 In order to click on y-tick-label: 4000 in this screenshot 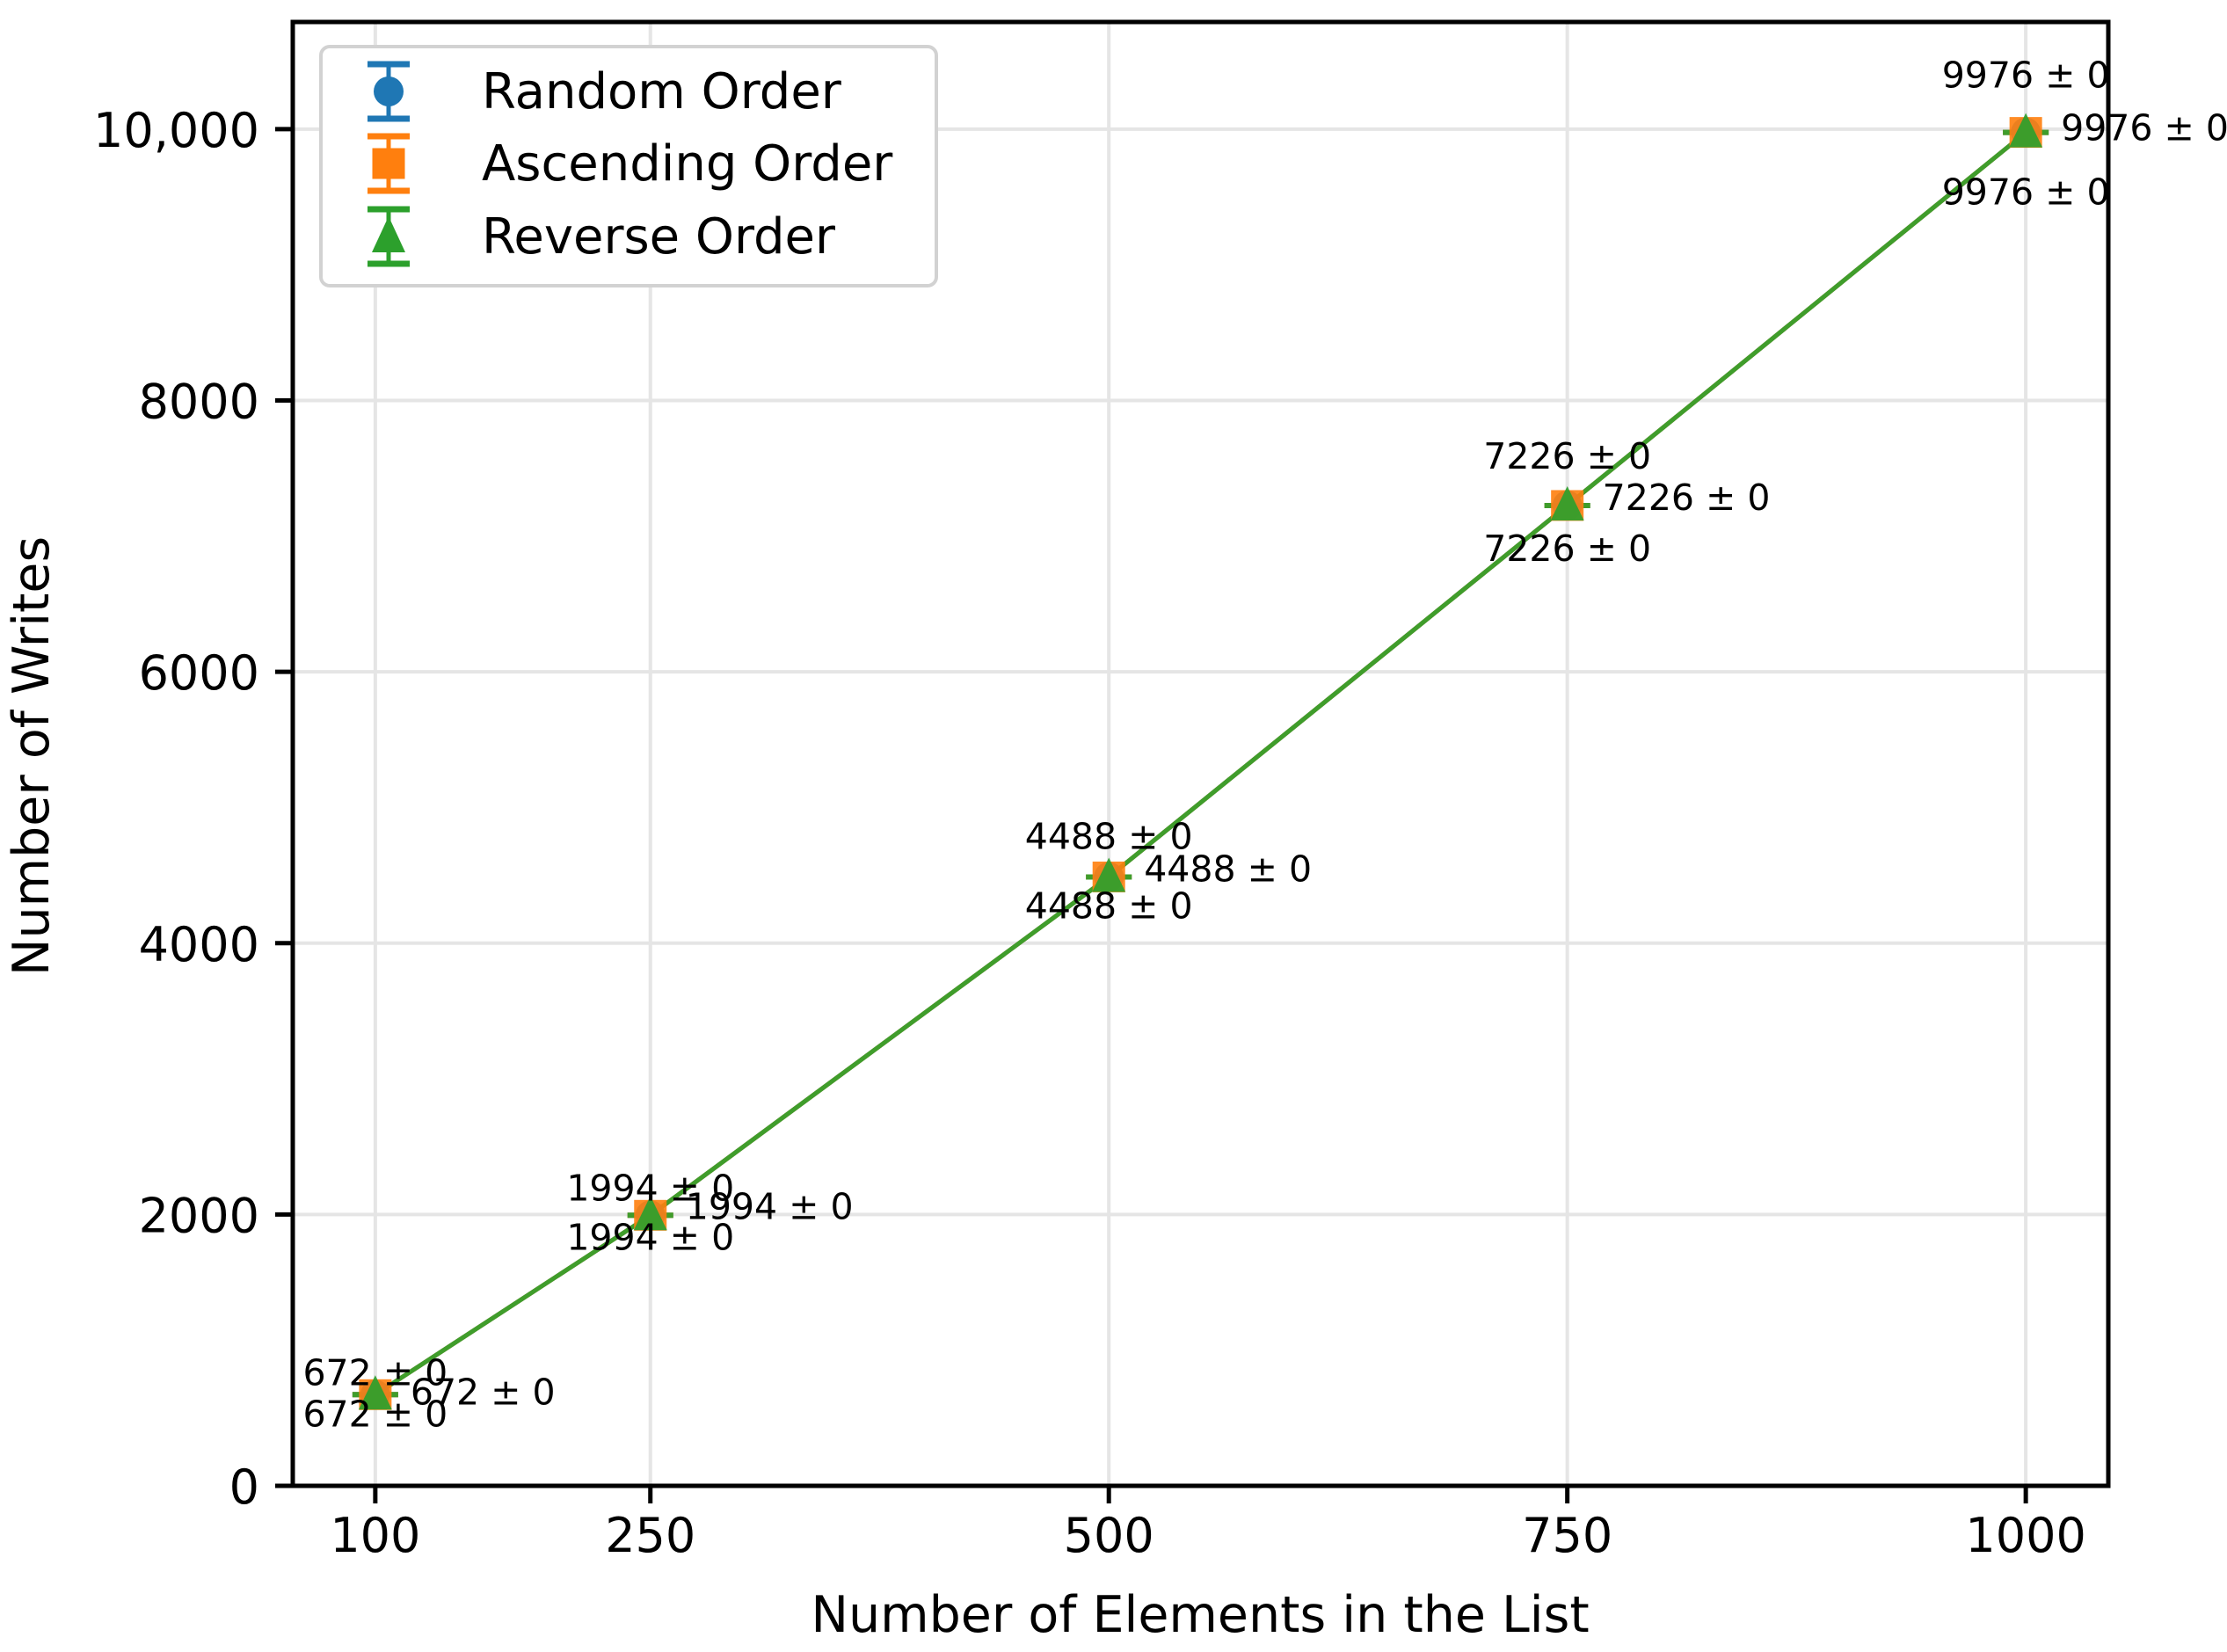, I will do `click(199, 945)`.